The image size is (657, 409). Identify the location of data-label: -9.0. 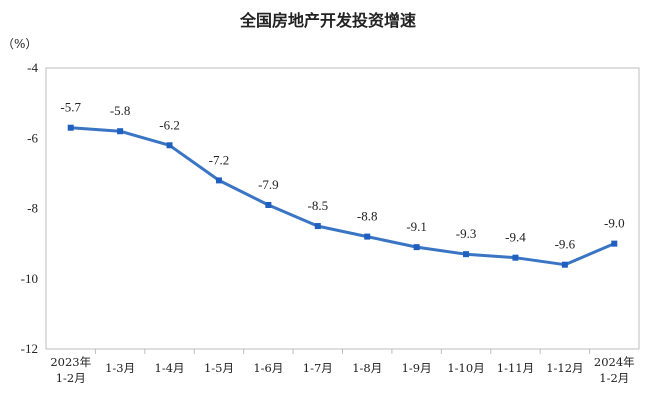
(614, 223).